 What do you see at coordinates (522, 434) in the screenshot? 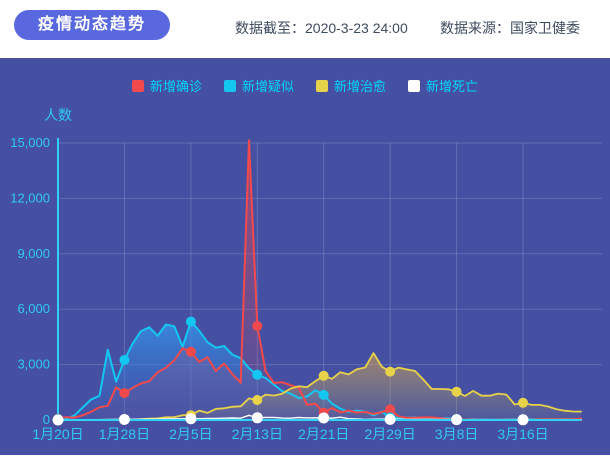
I see `svg-text: 3月16日` at bounding box center [522, 434].